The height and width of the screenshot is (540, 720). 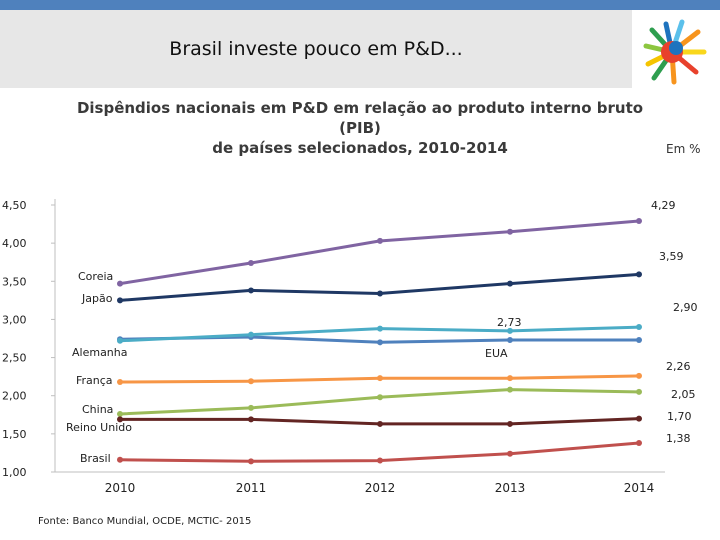 I want to click on series-line-china, so click(x=379, y=402).